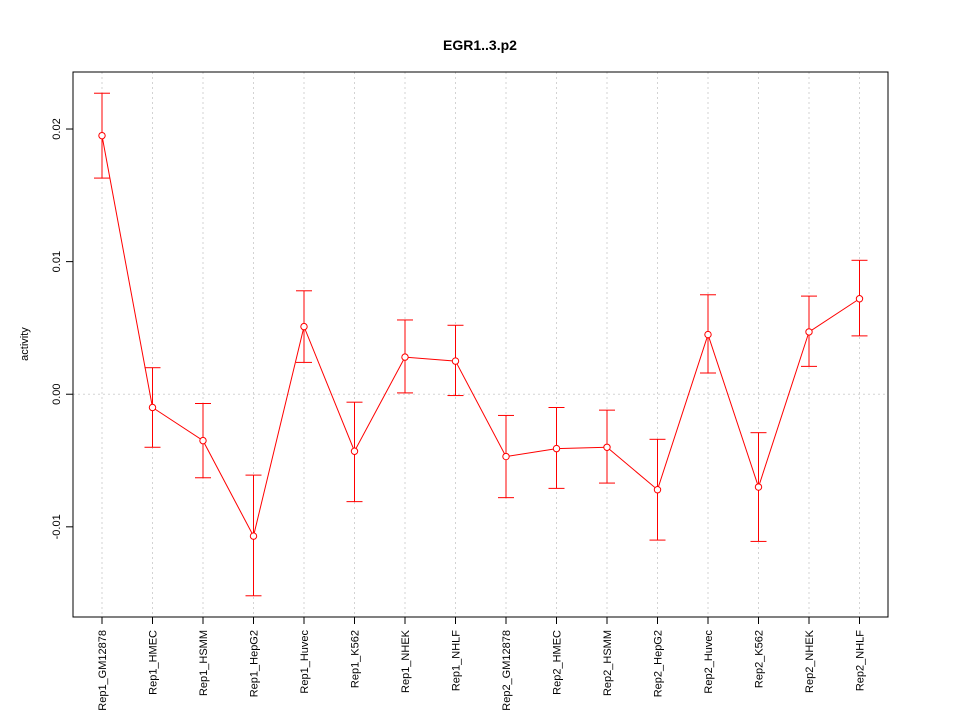 This screenshot has width=960, height=720. I want to click on x-tick-label: Rep1_HSMM, so click(204, 663).